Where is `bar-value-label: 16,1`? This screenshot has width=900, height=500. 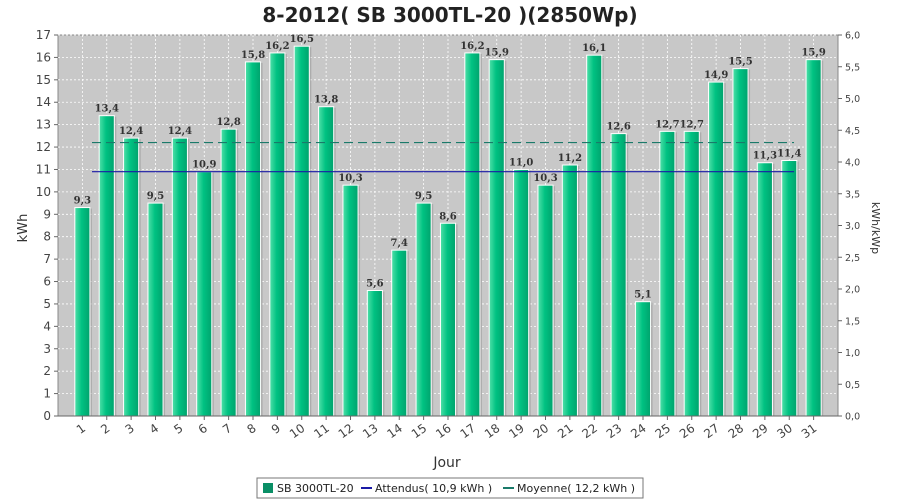
bar-value-label: 16,1 is located at coordinates (594, 48).